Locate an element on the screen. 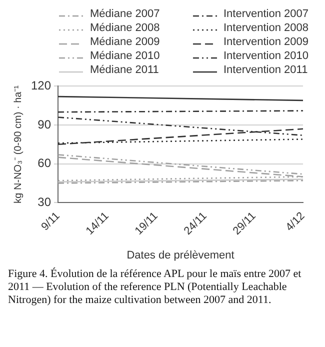 The image size is (325, 347). y-tick-label: 60 is located at coordinates (45, 163).